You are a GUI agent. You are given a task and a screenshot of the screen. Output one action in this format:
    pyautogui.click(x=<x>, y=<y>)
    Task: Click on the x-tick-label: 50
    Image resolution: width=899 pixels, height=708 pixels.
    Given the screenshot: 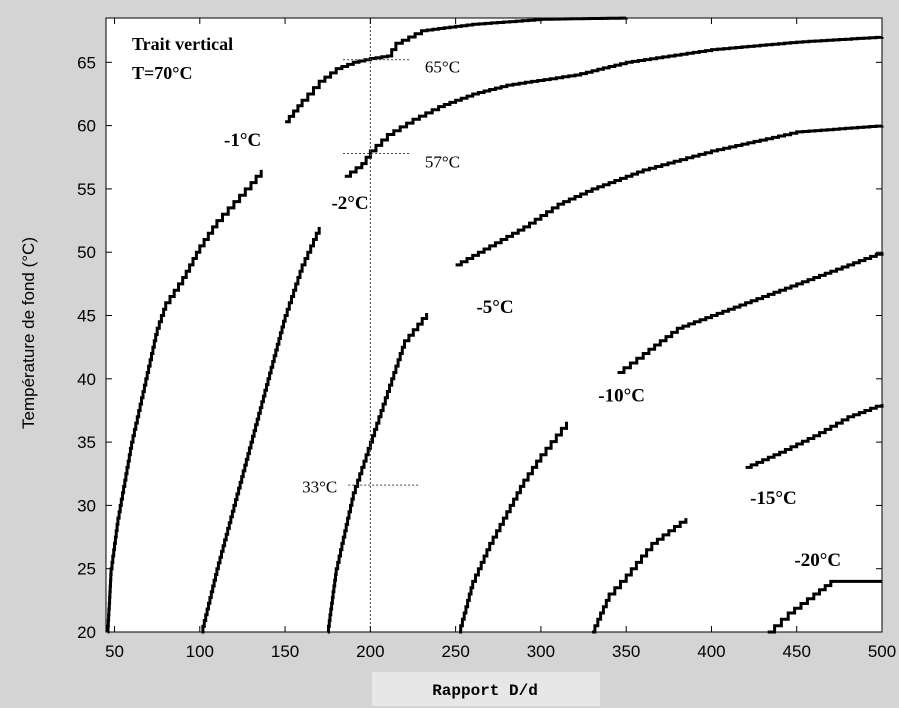 What is the action you would take?
    pyautogui.click(x=114, y=651)
    